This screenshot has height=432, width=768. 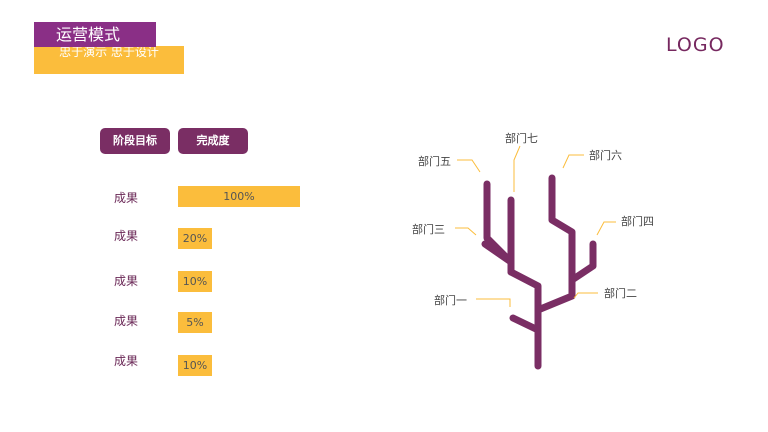 I want to click on stage-goal-header: 阶段目标, so click(x=135, y=141).